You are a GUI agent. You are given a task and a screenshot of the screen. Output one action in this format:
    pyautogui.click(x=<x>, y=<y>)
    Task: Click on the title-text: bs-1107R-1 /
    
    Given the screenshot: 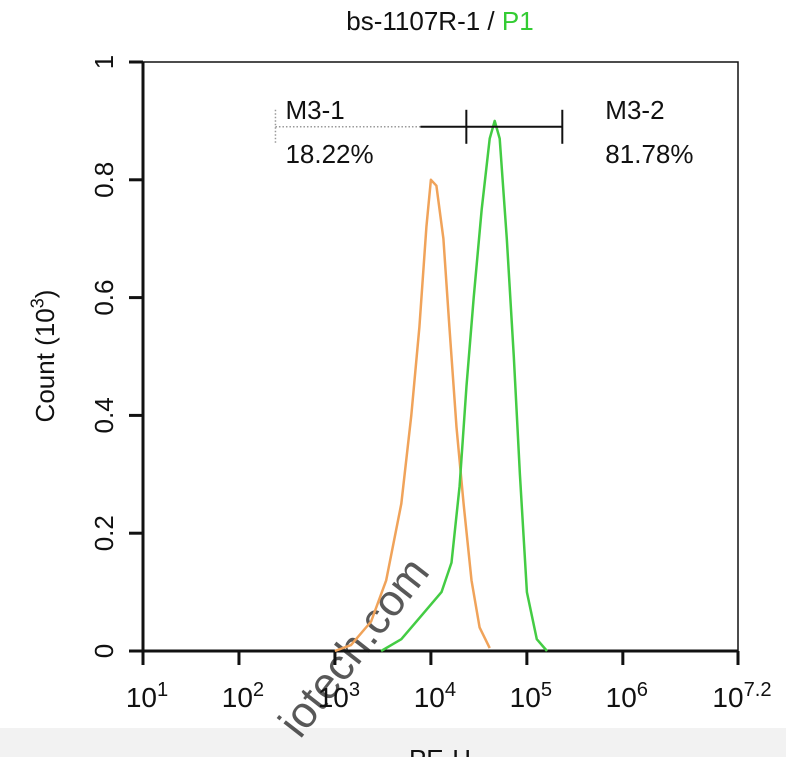 What is the action you would take?
    pyautogui.click(x=420, y=21)
    